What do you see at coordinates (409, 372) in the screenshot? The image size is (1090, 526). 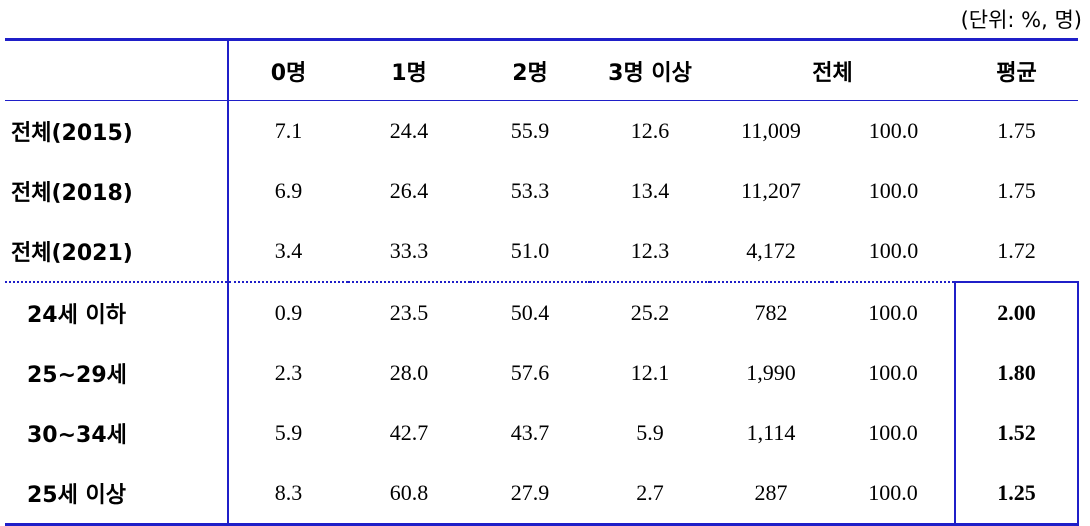 I see `cell: 28.0` at bounding box center [409, 372].